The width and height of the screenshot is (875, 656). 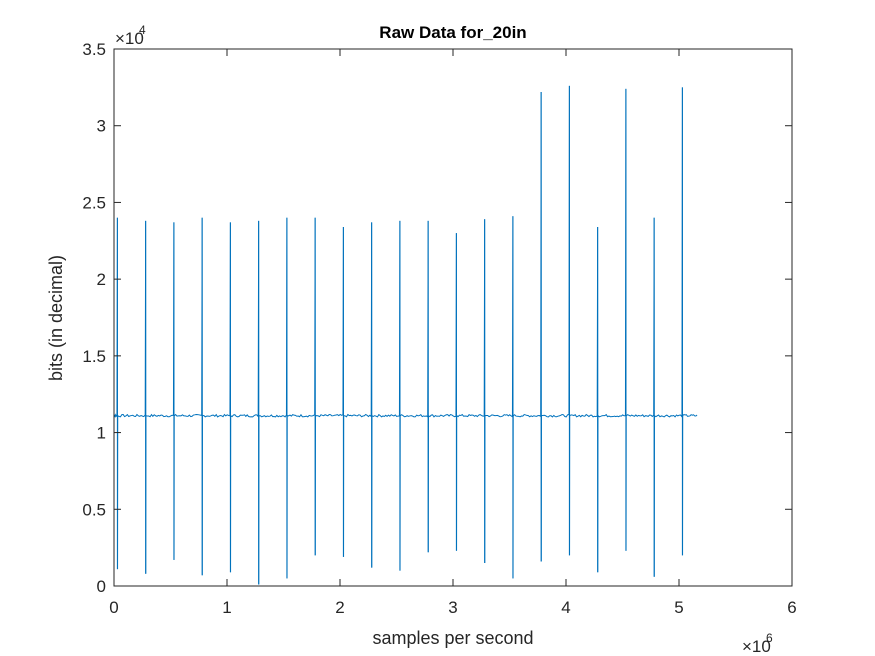 What do you see at coordinates (452, 32) in the screenshot?
I see `chart-title: Raw Data for_20in` at bounding box center [452, 32].